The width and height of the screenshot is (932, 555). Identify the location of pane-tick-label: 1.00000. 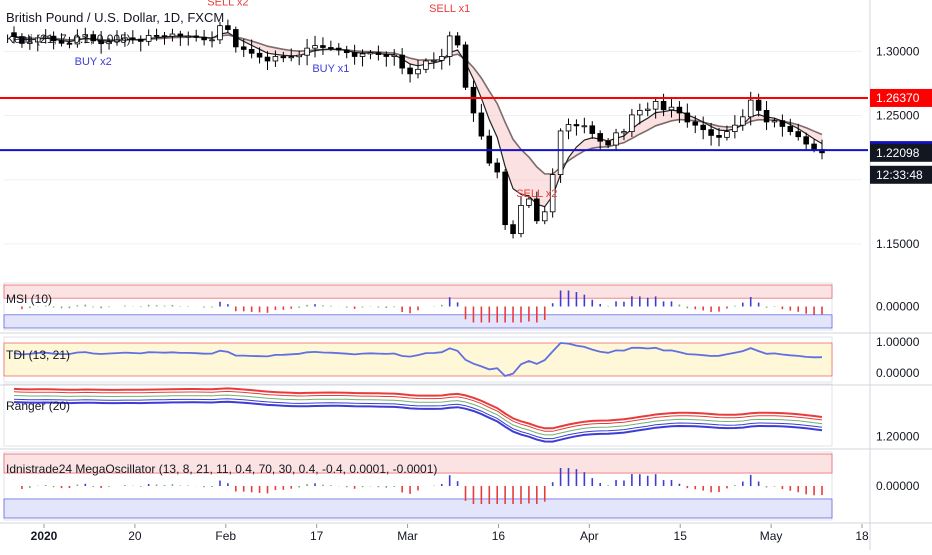
(898, 342).